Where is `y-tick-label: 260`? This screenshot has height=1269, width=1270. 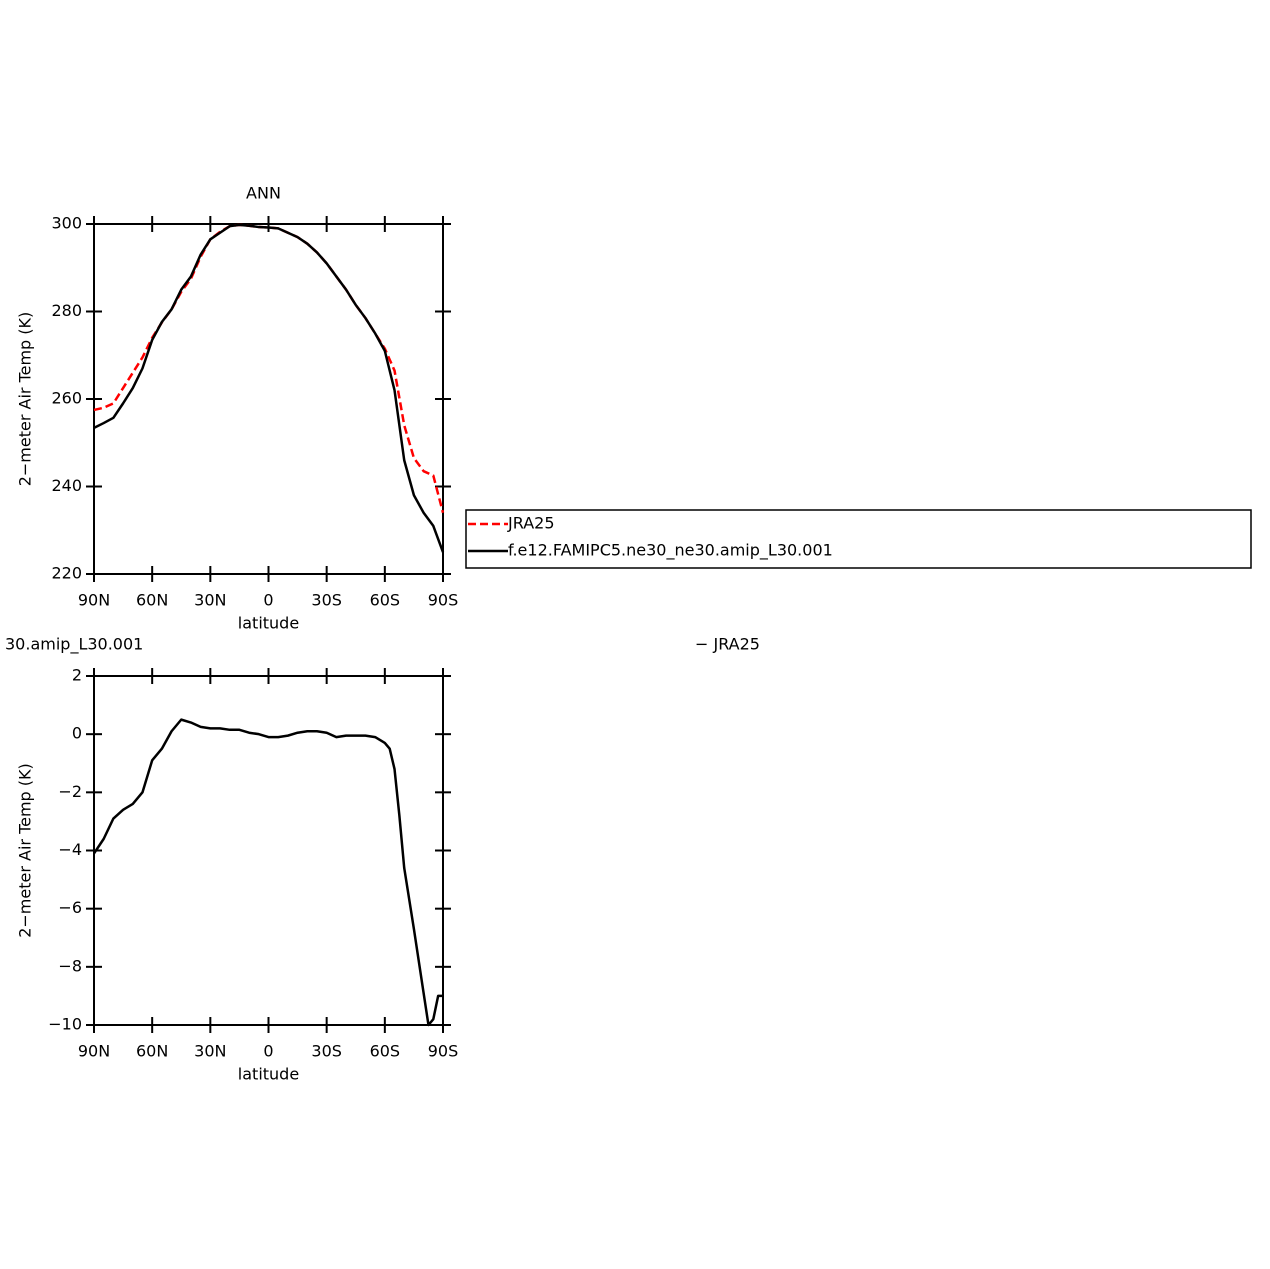 y-tick-label: 260 is located at coordinates (66, 398).